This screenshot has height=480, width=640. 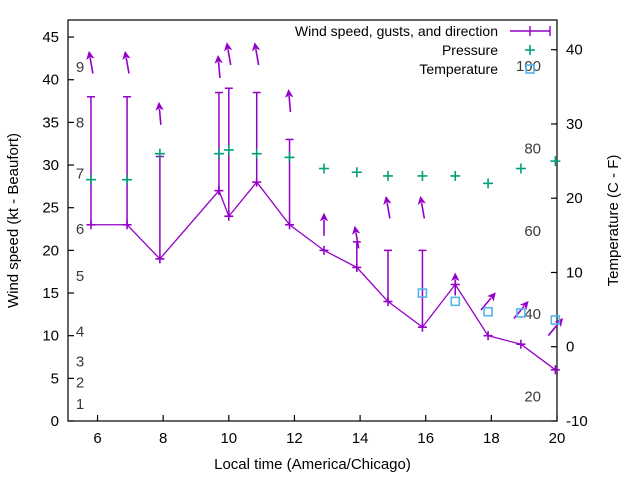 I want to click on x-axis-tick-label: 14, so click(x=360, y=438).